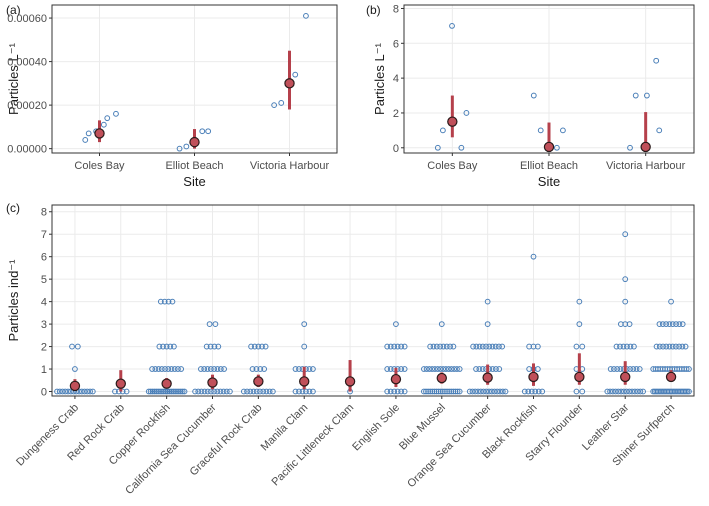 The height and width of the screenshot is (506, 709). What do you see at coordinates (449, 445) in the screenshot?
I see `x-tick-label: Orange Sea Cucumber` at bounding box center [449, 445].